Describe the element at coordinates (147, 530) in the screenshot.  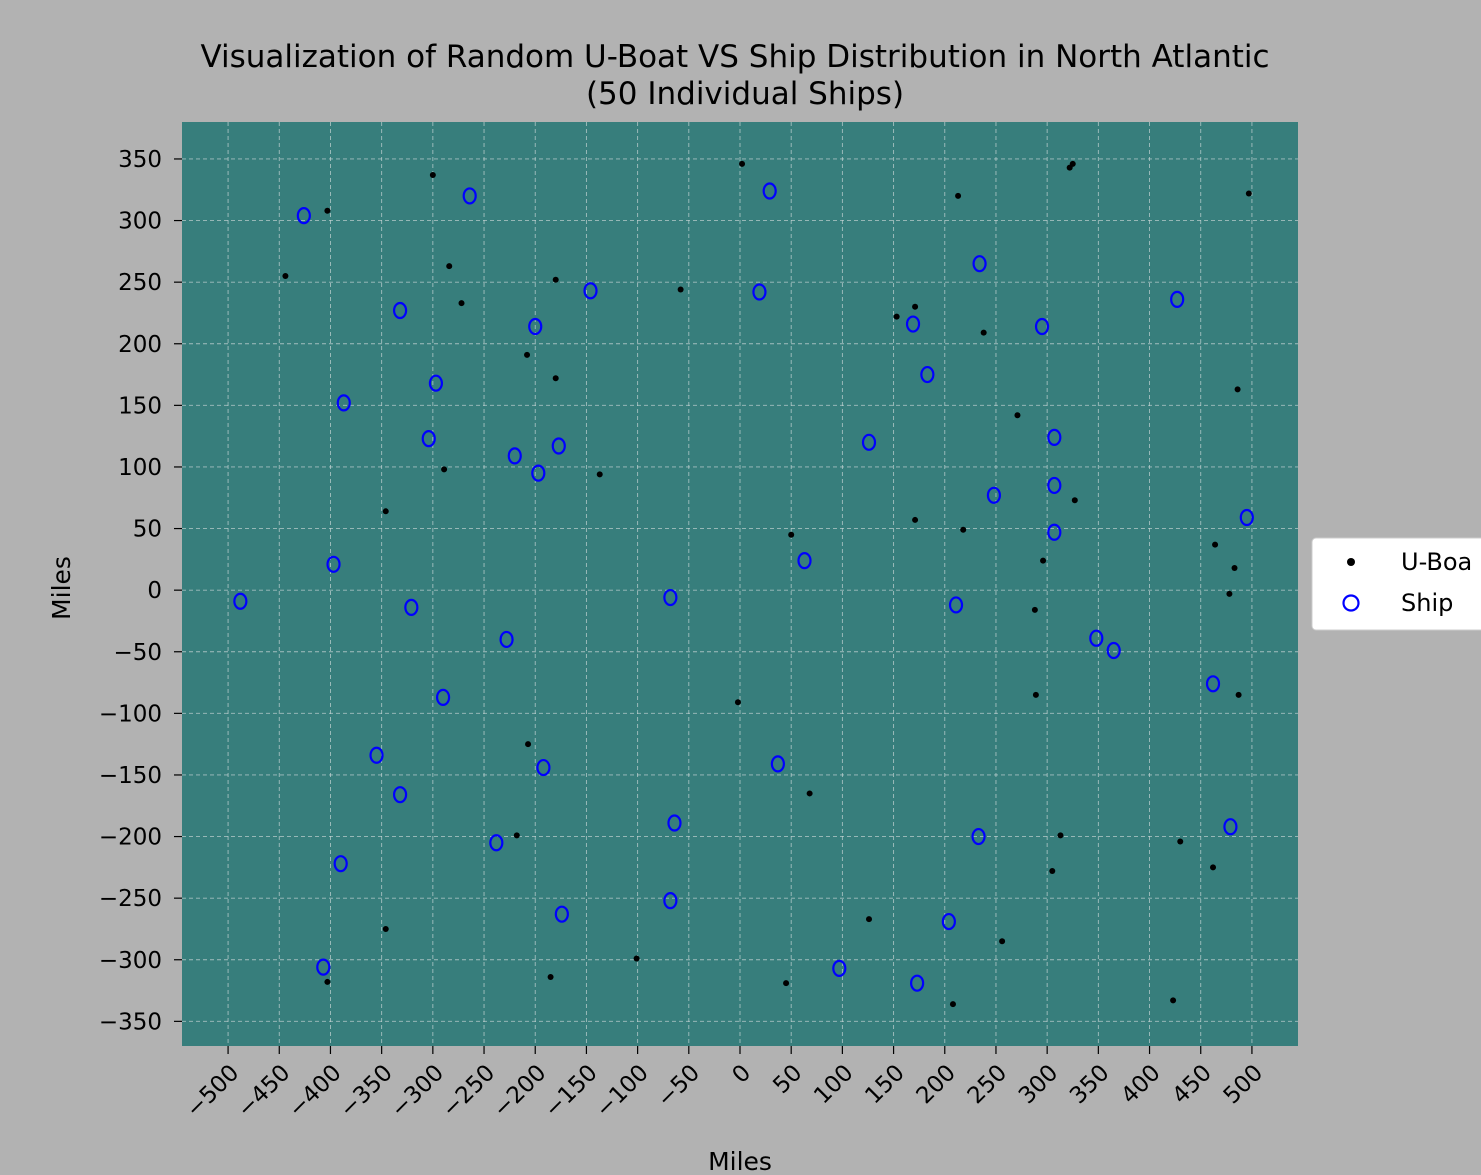
I see `y-tick-label: 50` at that location.